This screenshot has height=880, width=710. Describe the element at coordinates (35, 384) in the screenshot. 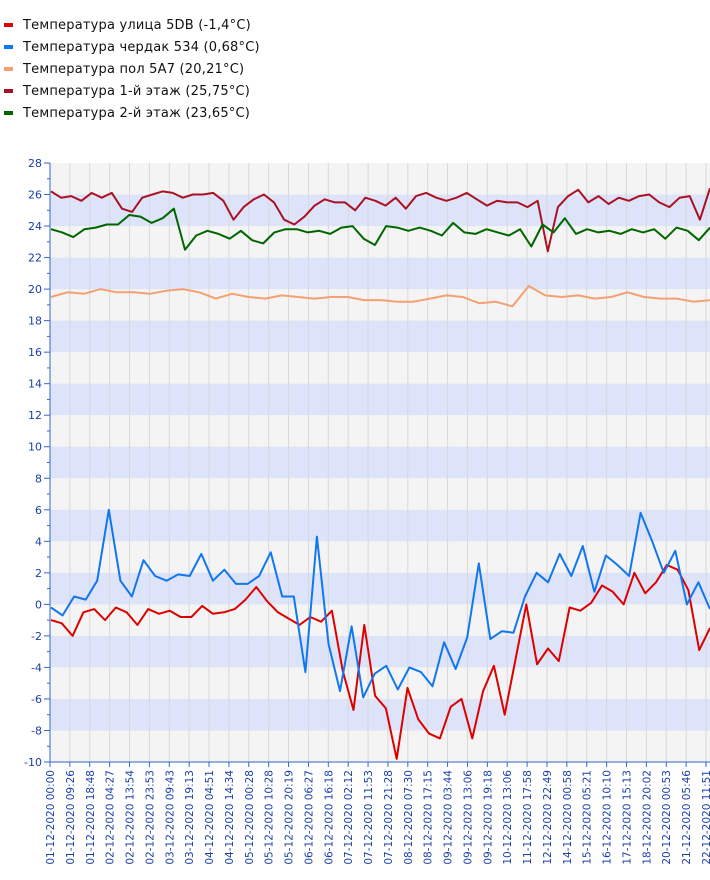

I see `y-tick-label: 14` at that location.